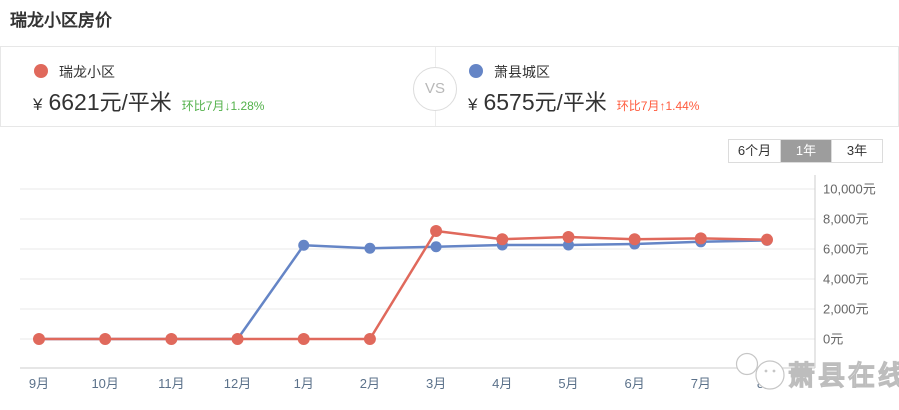  Describe the element at coordinates (509, 102) in the screenshot. I see `right-price-value: 6575` at that location.